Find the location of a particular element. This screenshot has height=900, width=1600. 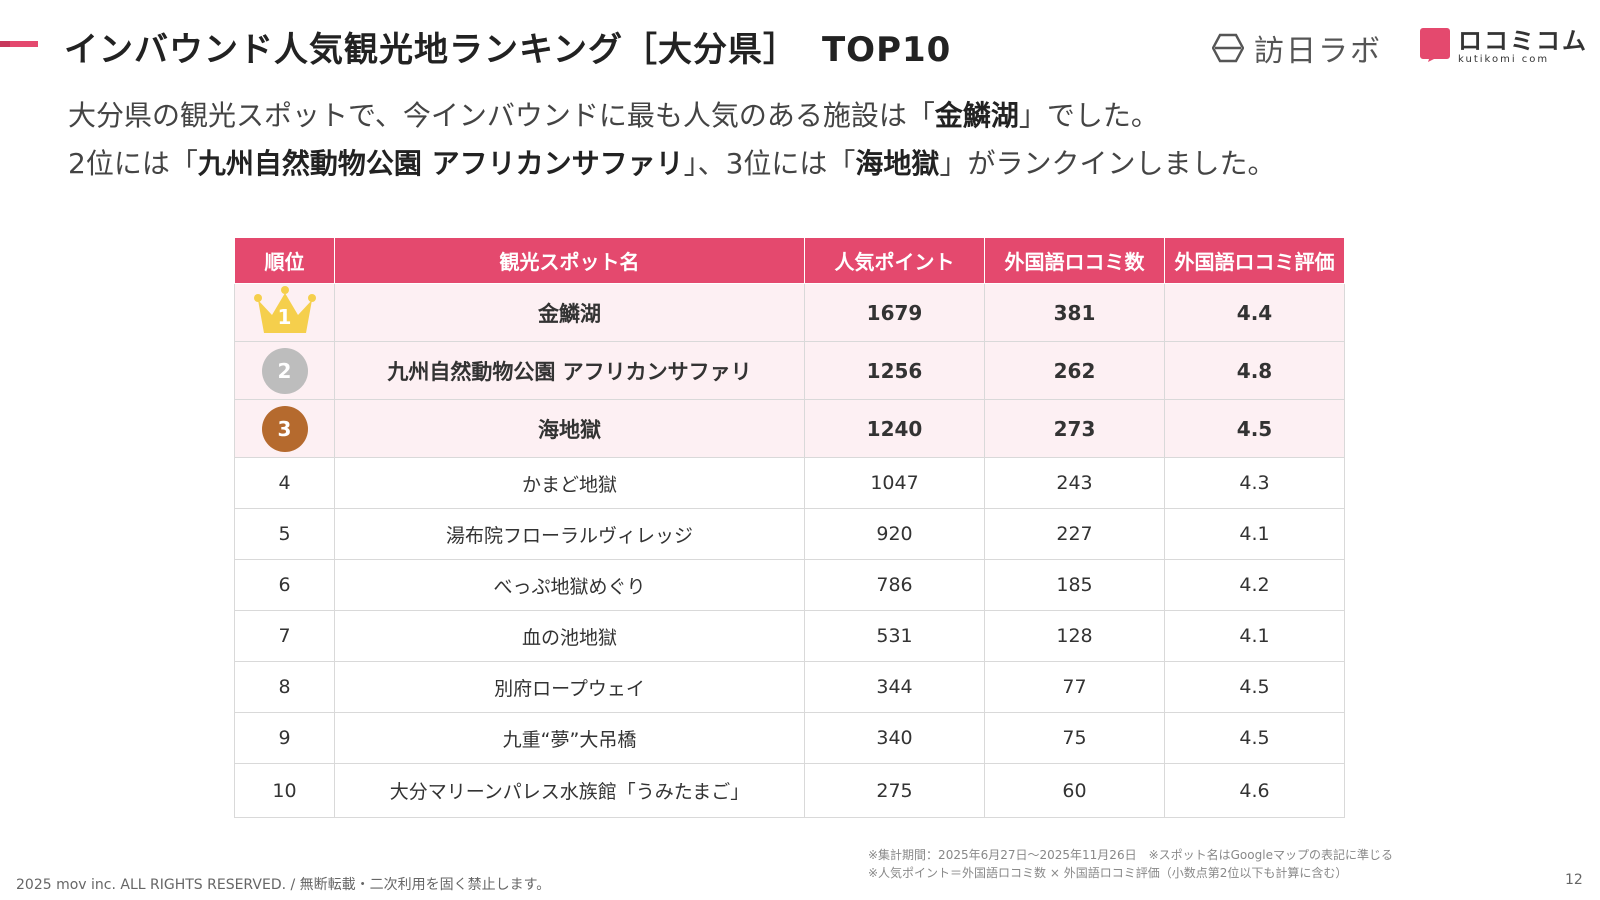

header-spot-name: 観光スポット名 is located at coordinates (569, 261).